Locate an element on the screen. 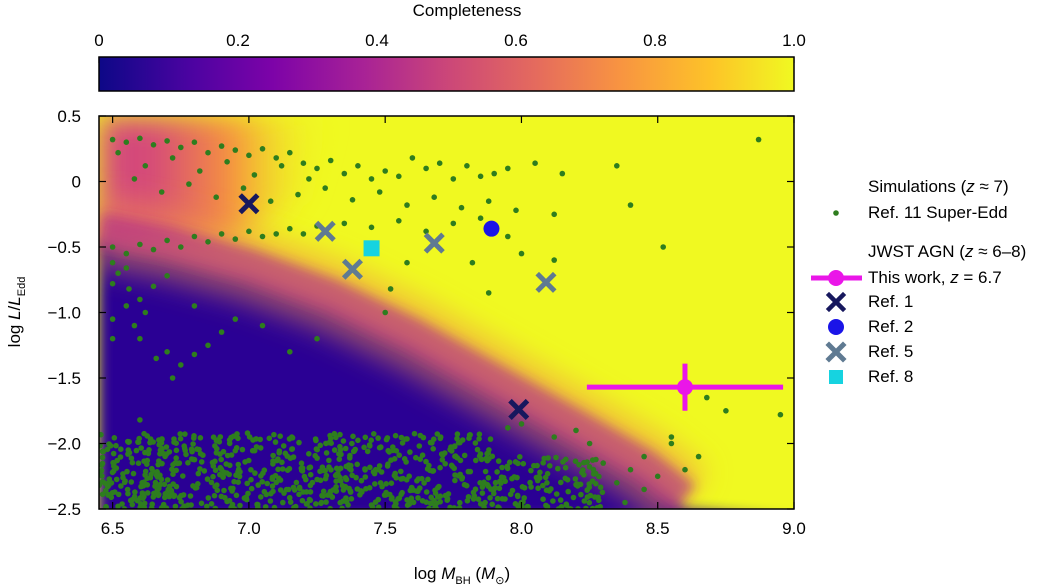  ref-x-marker is located at coordinates (546, 282).